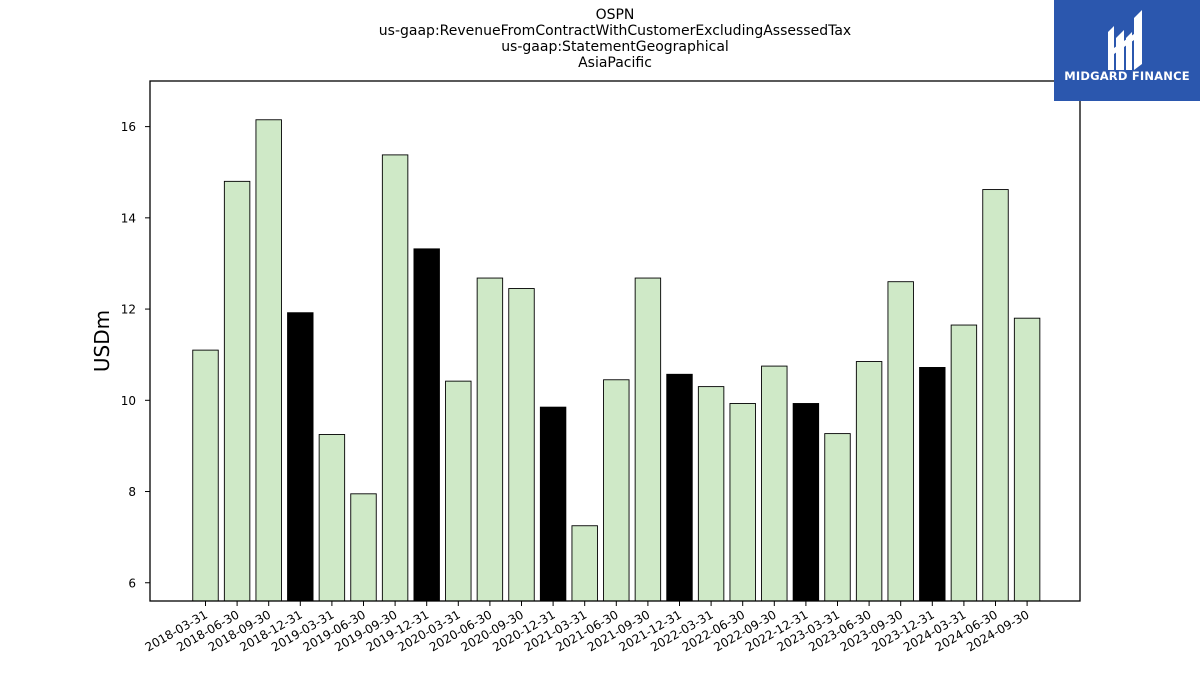 Image resolution: width=1200 pixels, height=675 pixels. Describe the element at coordinates (1127, 76) in the screenshot. I see `logo-text: MIDGARD FINANCE` at that location.